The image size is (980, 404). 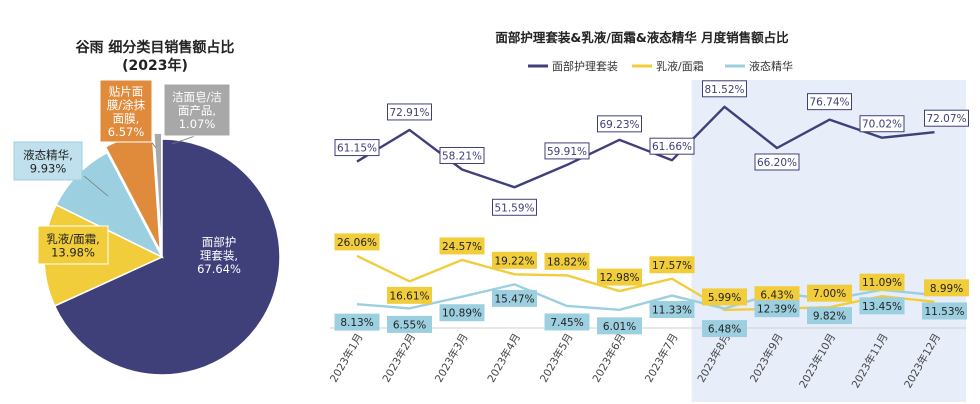 I want to click on pie-label: 面产品,, so click(x=197, y=111).